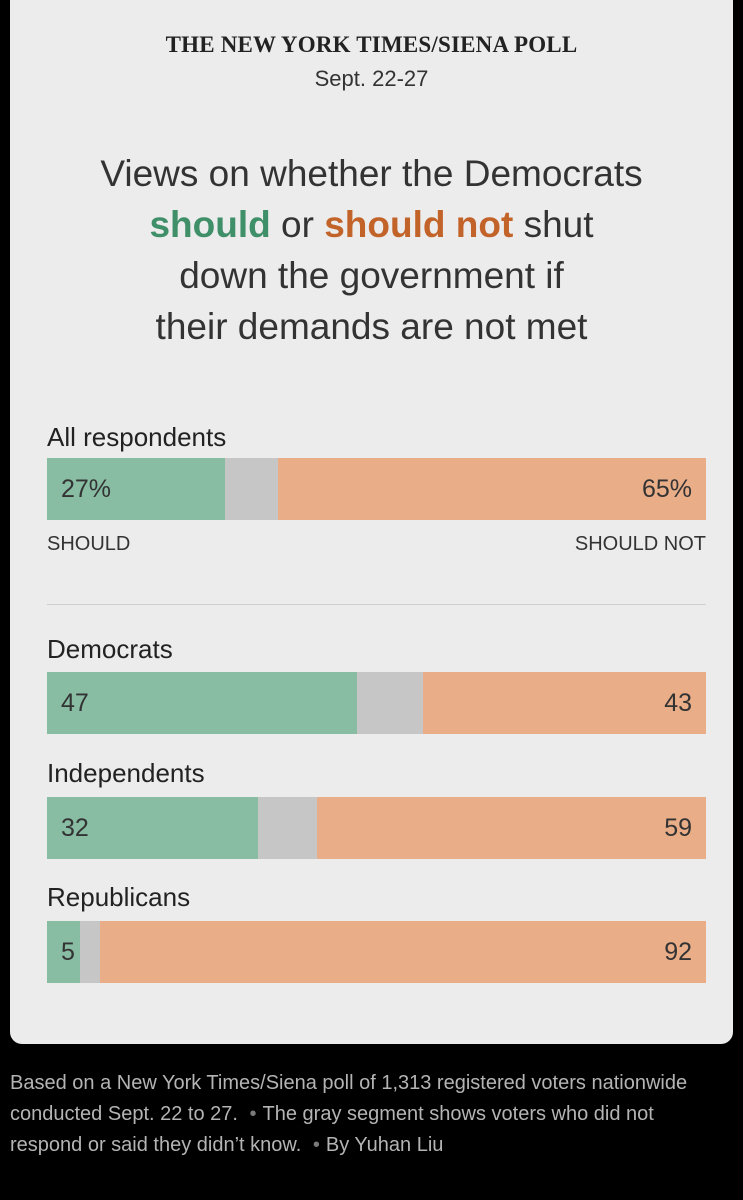  Describe the element at coordinates (75, 703) in the screenshot. I see `value-label-should: 47` at that location.